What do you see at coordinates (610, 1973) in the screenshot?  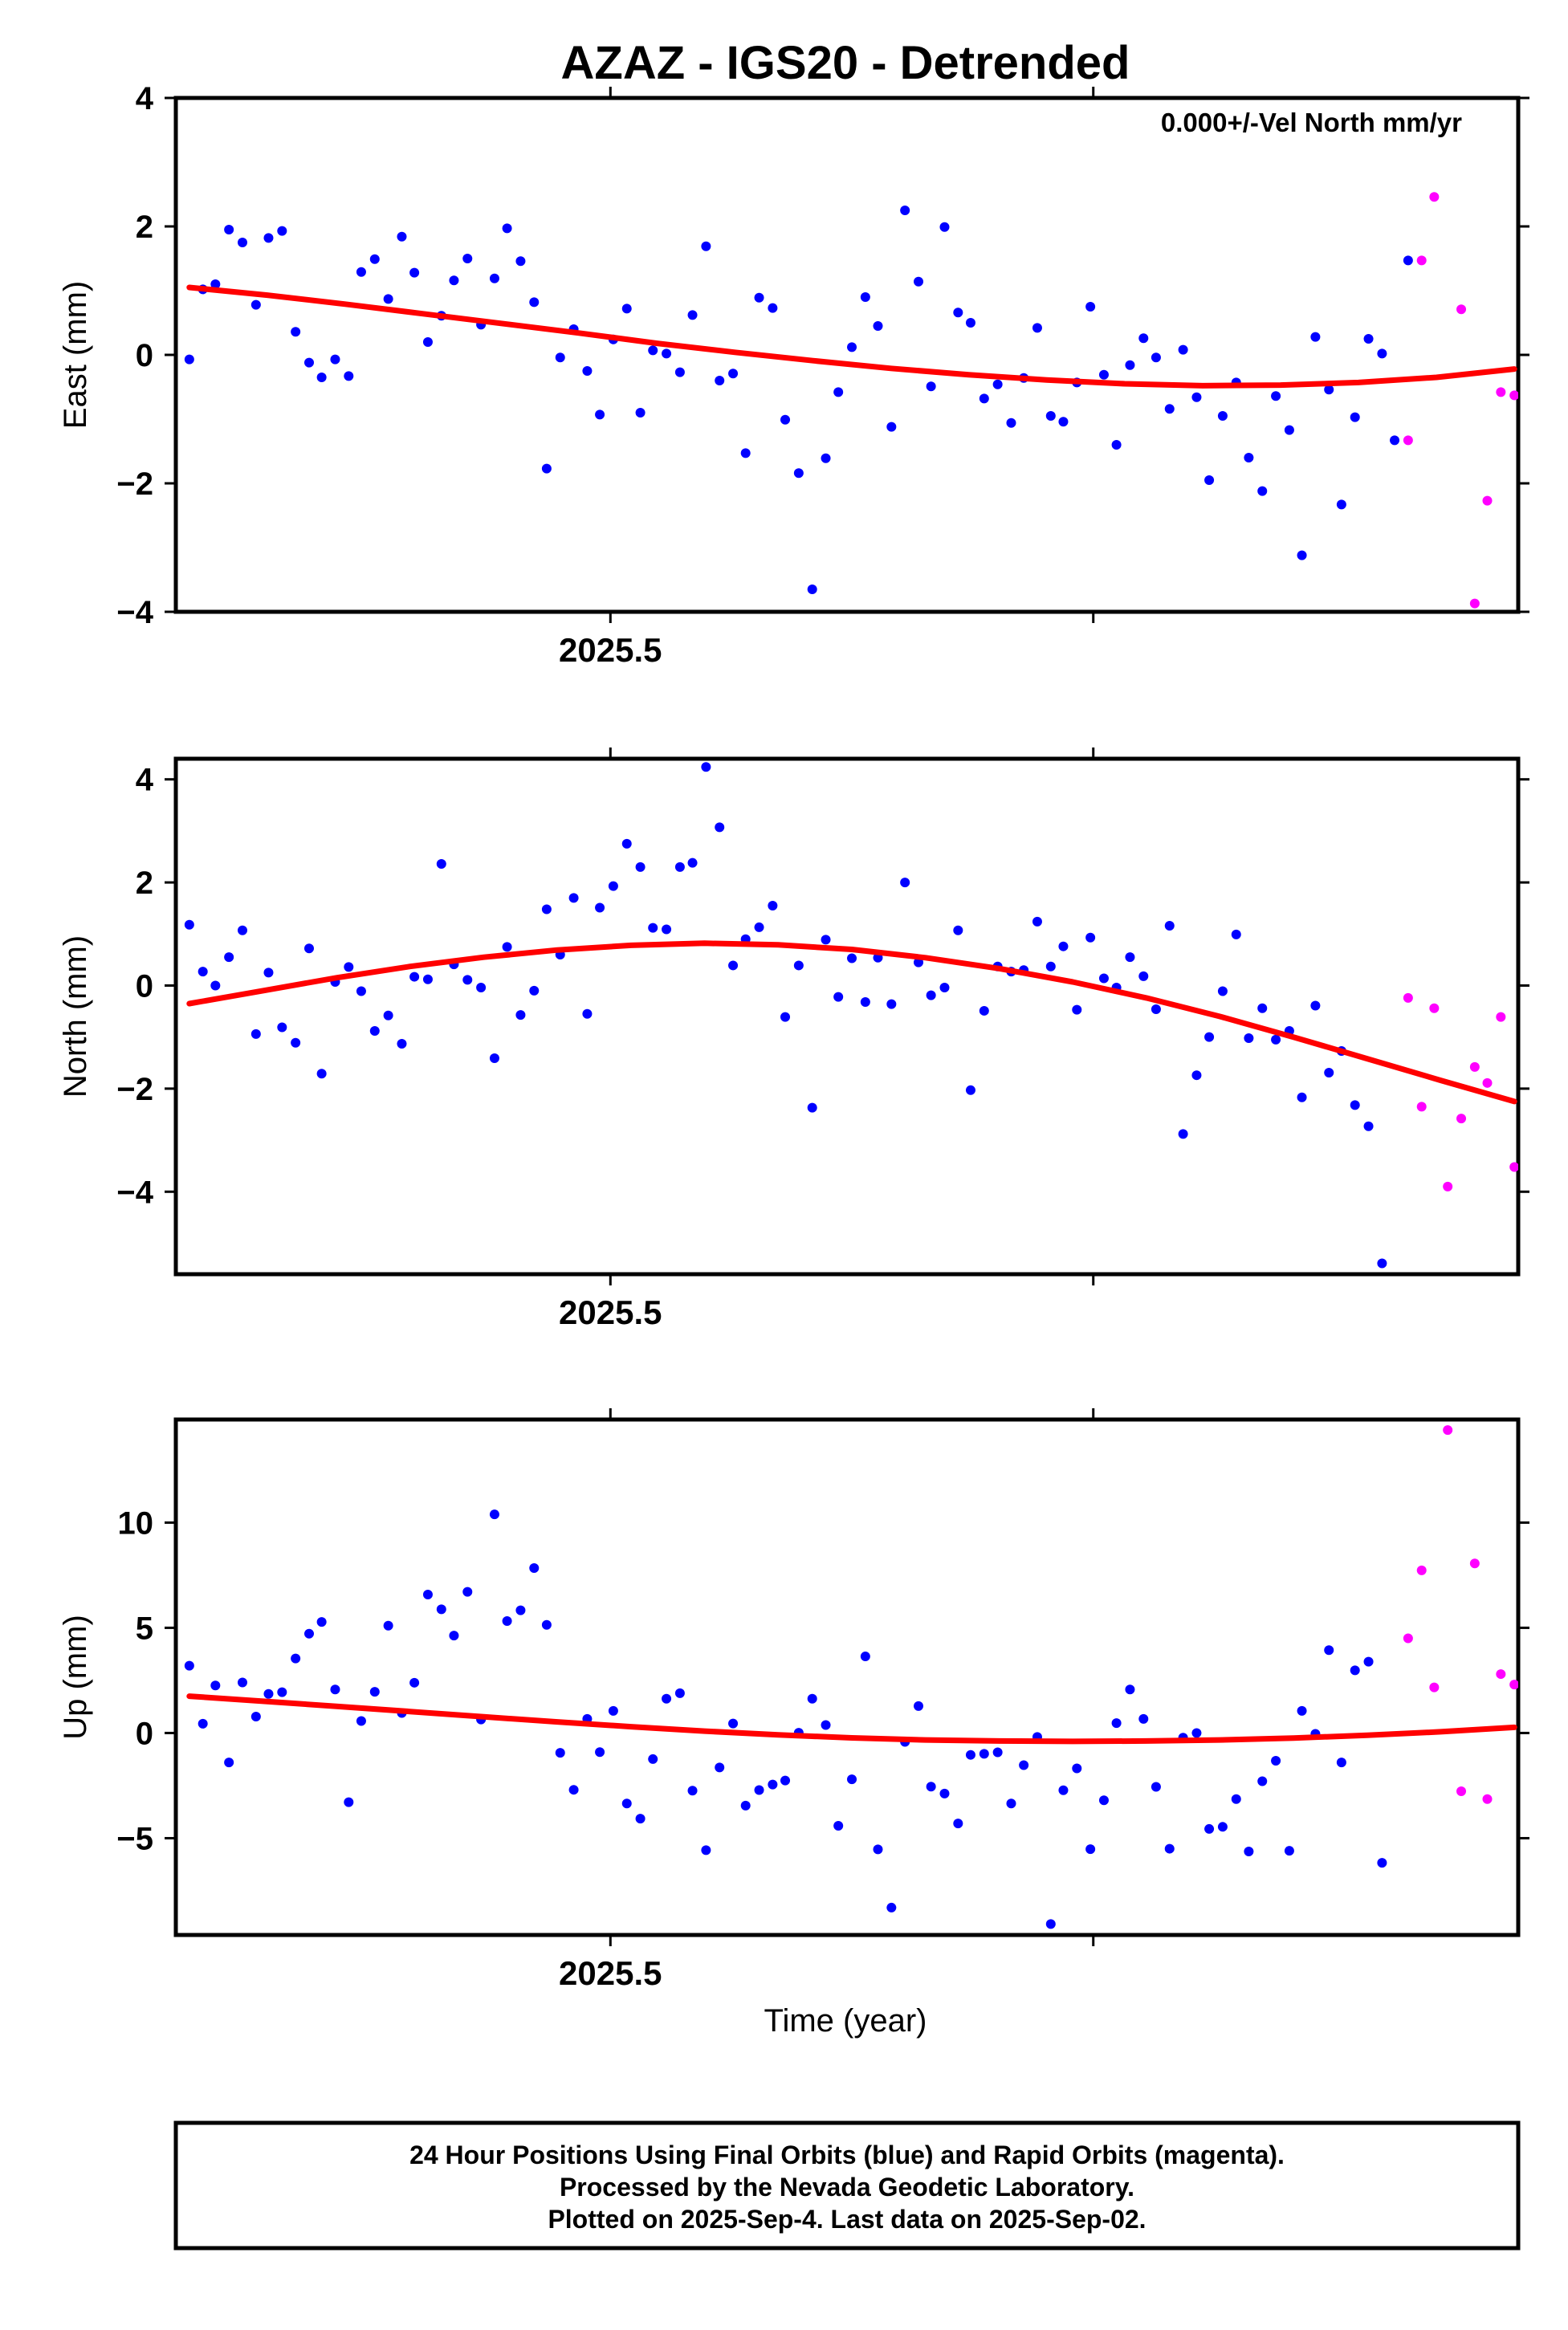 I see `up-xtick-label: 2025.5` at bounding box center [610, 1973].